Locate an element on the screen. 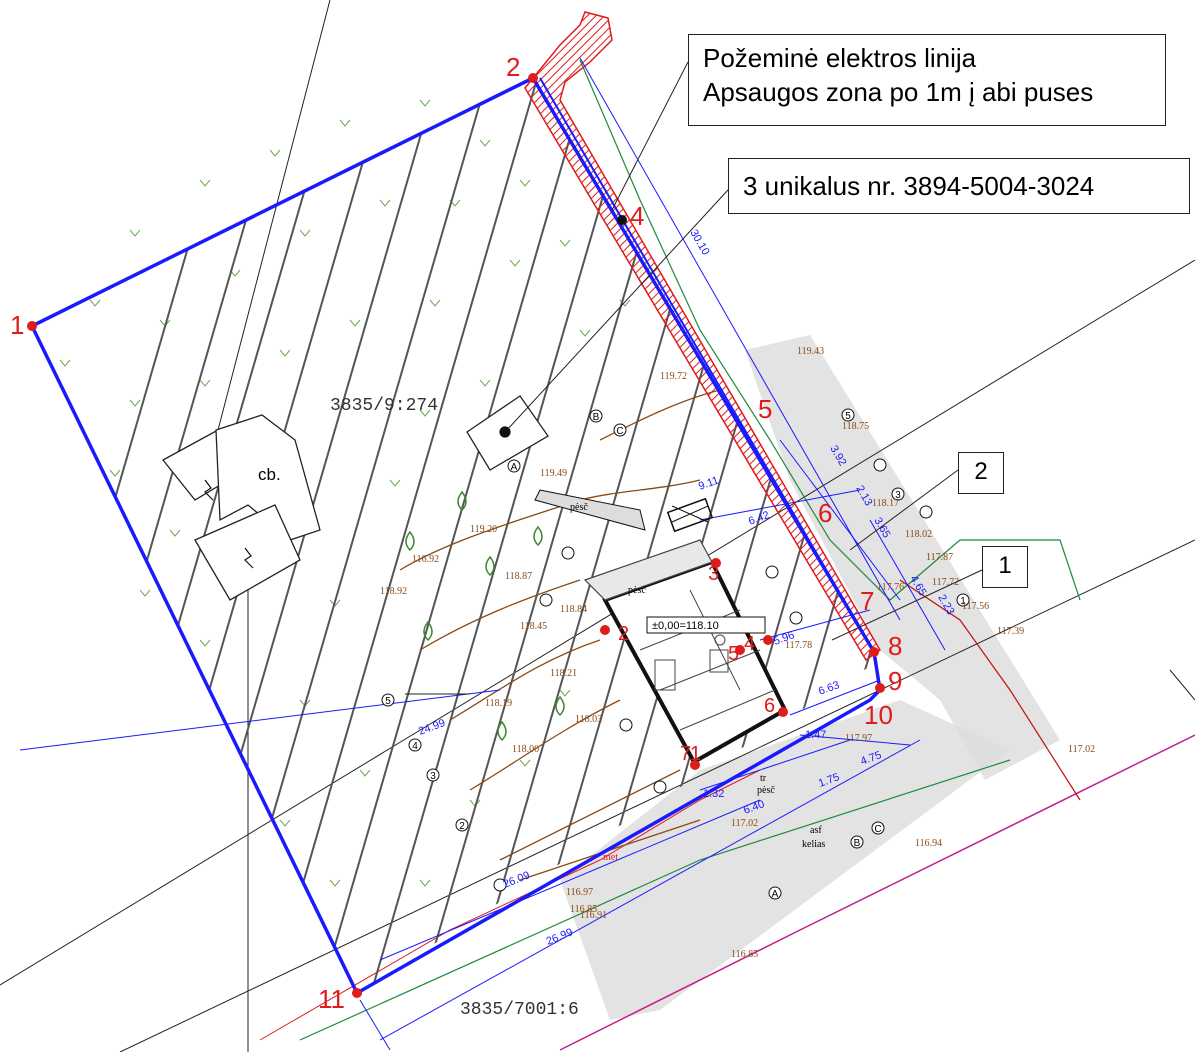 The image size is (1195, 1052). svg-text: 118.87 is located at coordinates (518, 576).